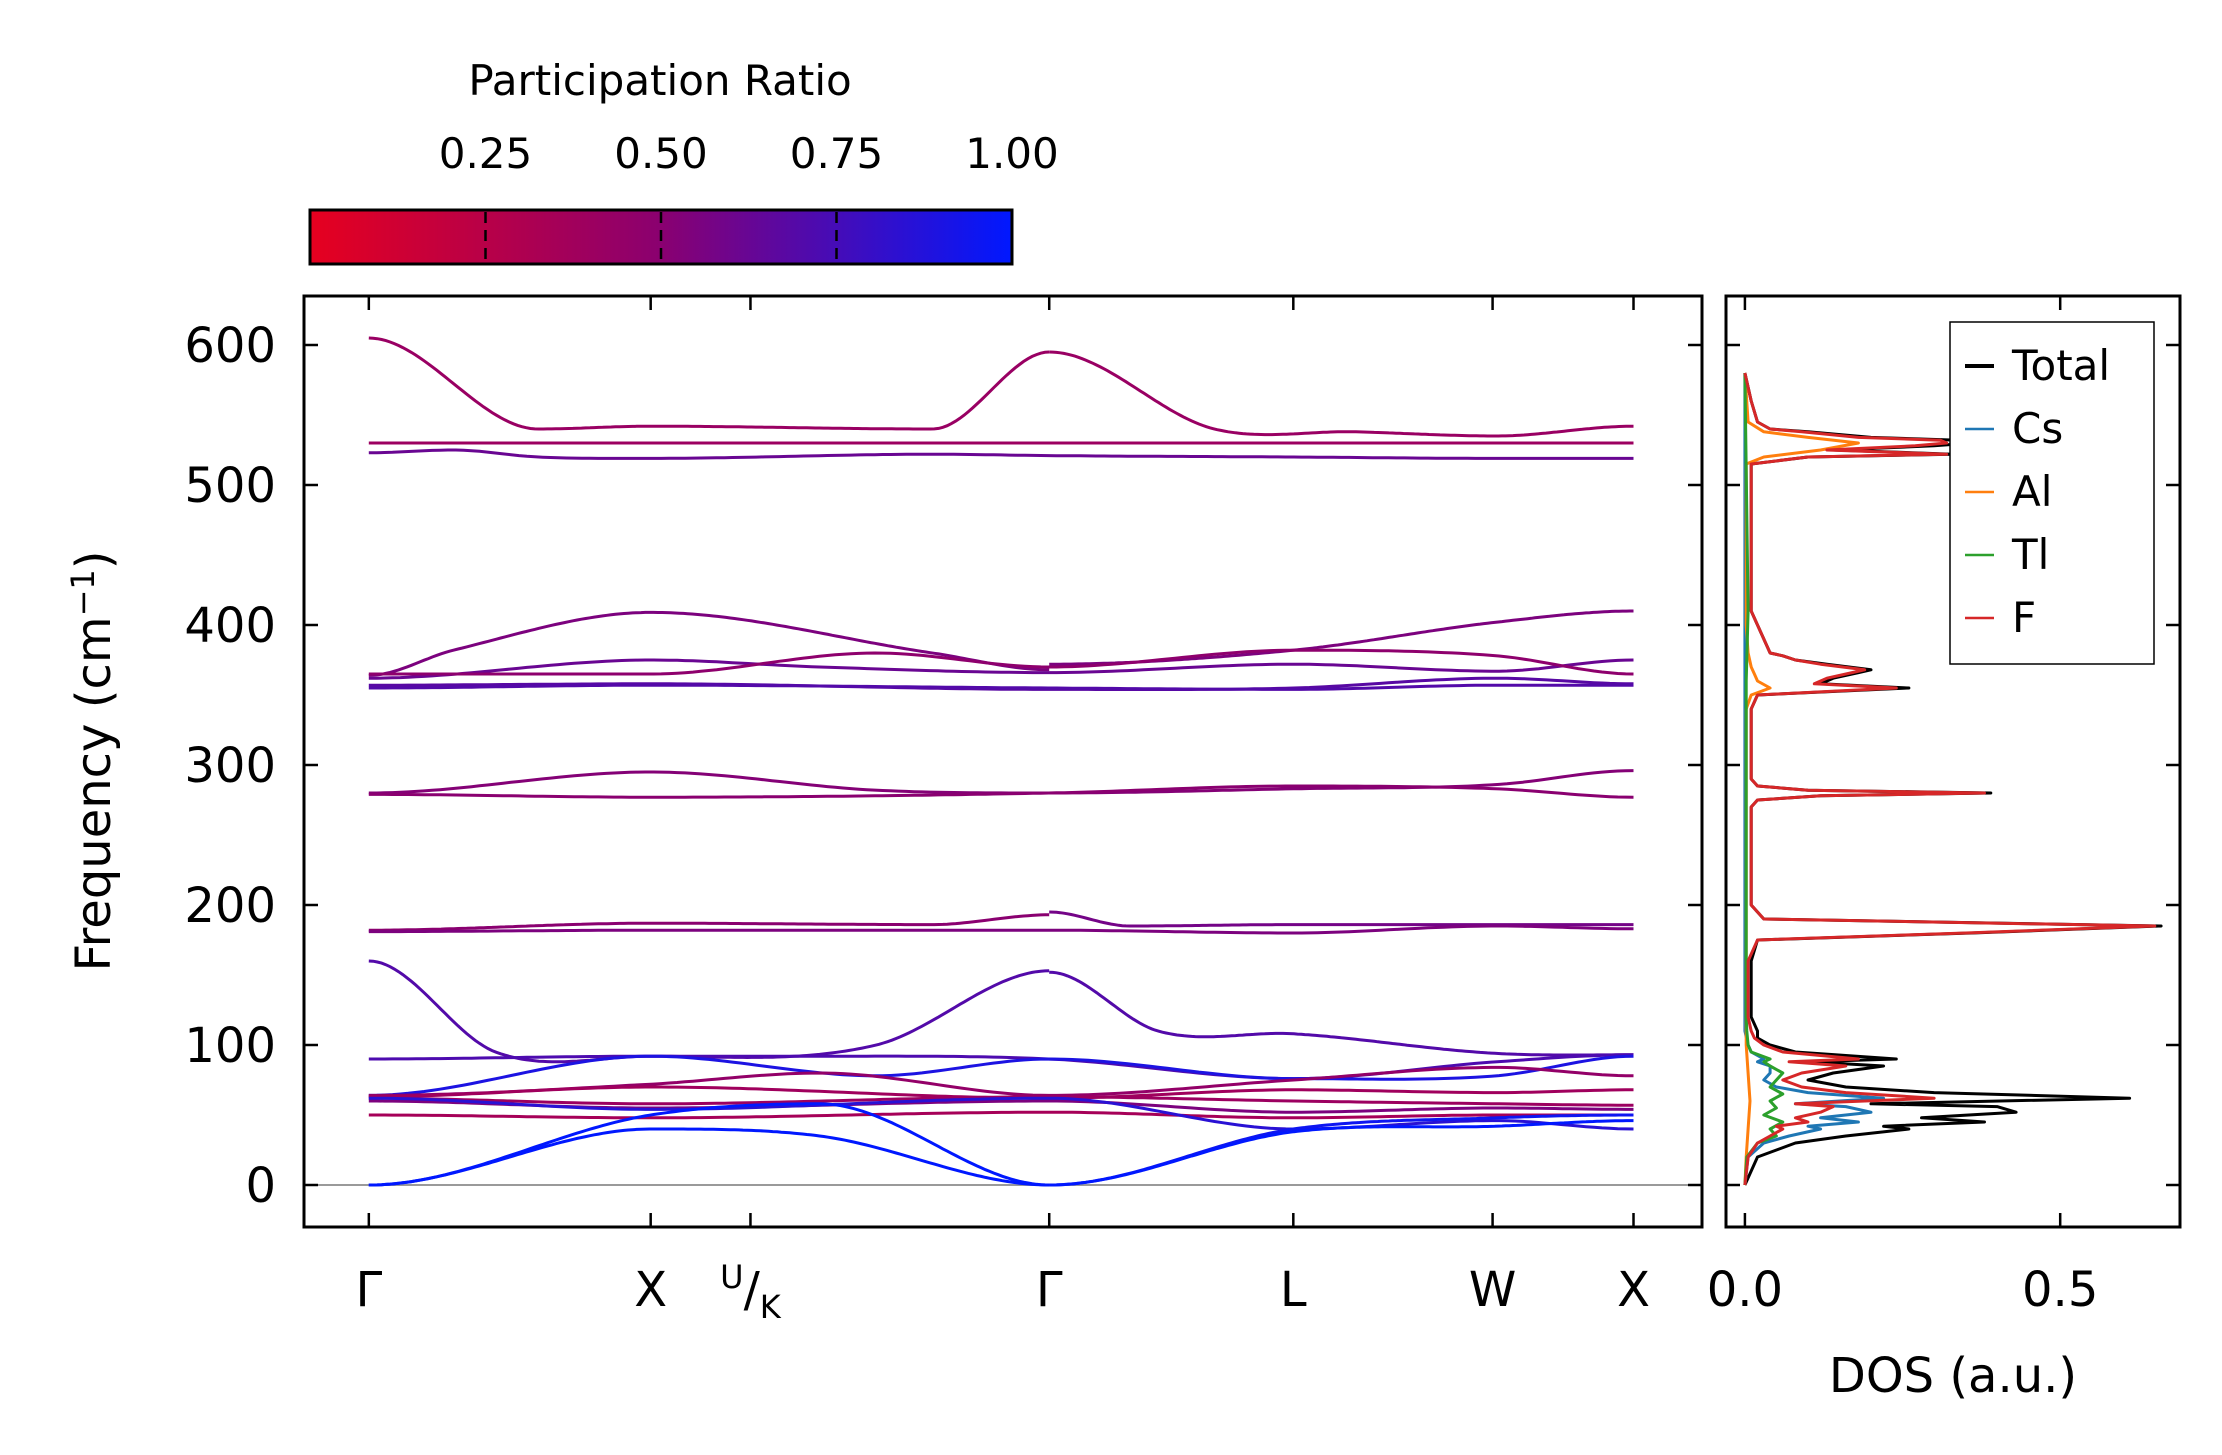 The height and width of the screenshot is (1455, 2222). Describe the element at coordinates (230, 346) in the screenshot. I see `y-tick-label: 600` at that location.